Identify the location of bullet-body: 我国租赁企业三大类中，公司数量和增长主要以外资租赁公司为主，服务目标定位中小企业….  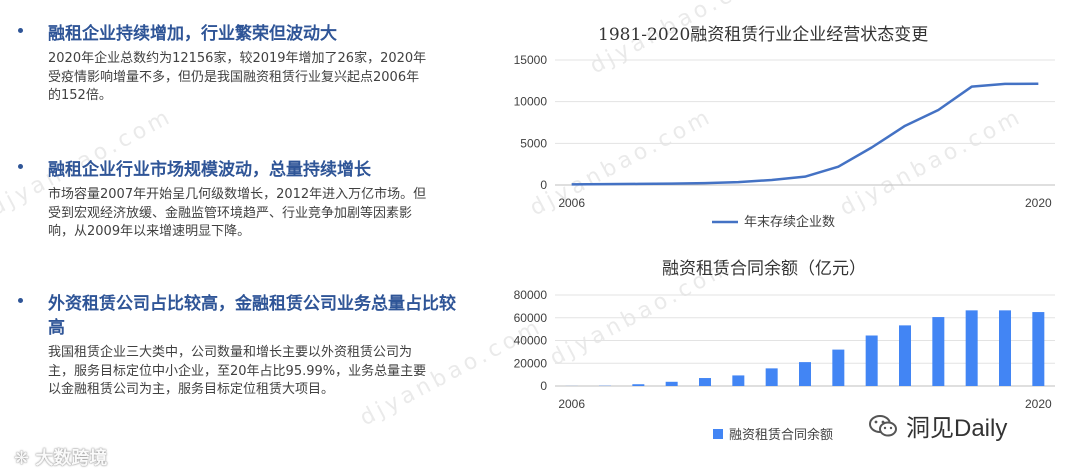
(237, 371).